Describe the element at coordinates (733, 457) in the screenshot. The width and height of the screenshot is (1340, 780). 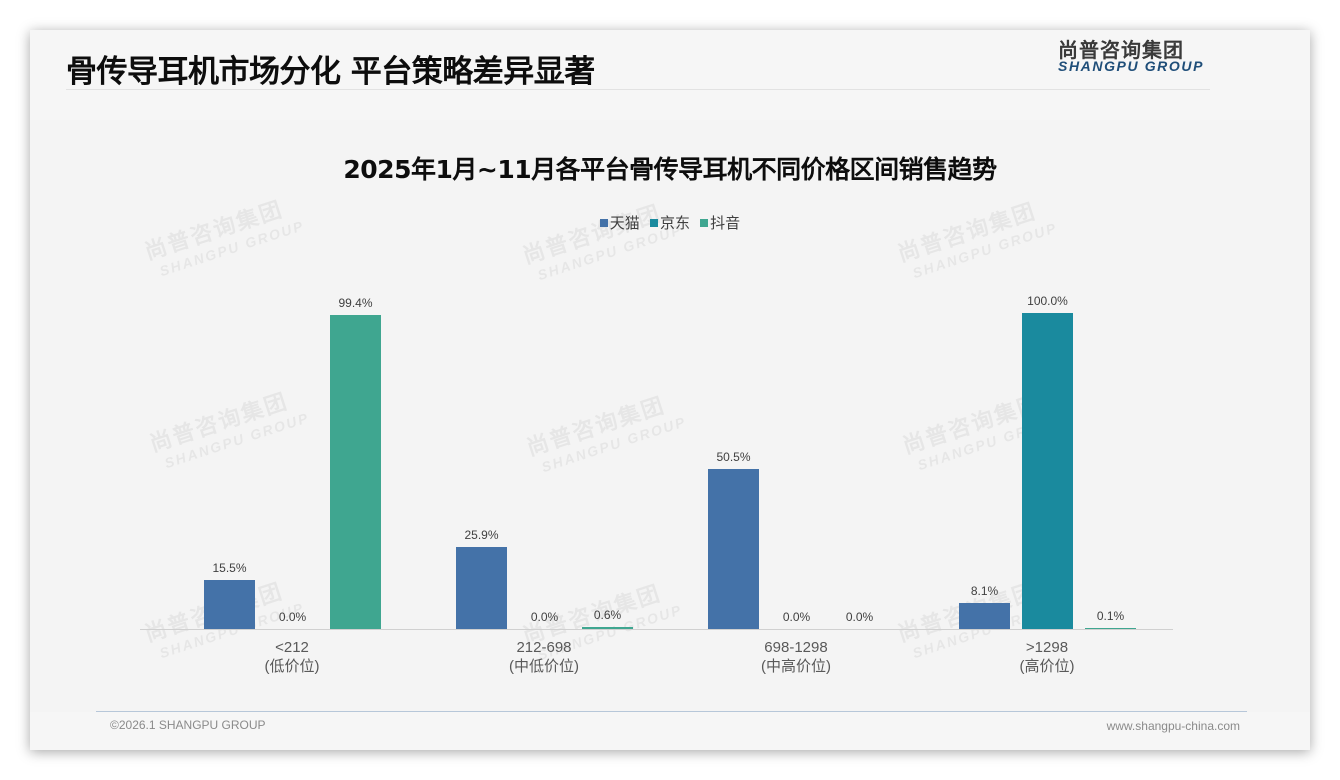
I see `data-label: 50.5%` at that location.